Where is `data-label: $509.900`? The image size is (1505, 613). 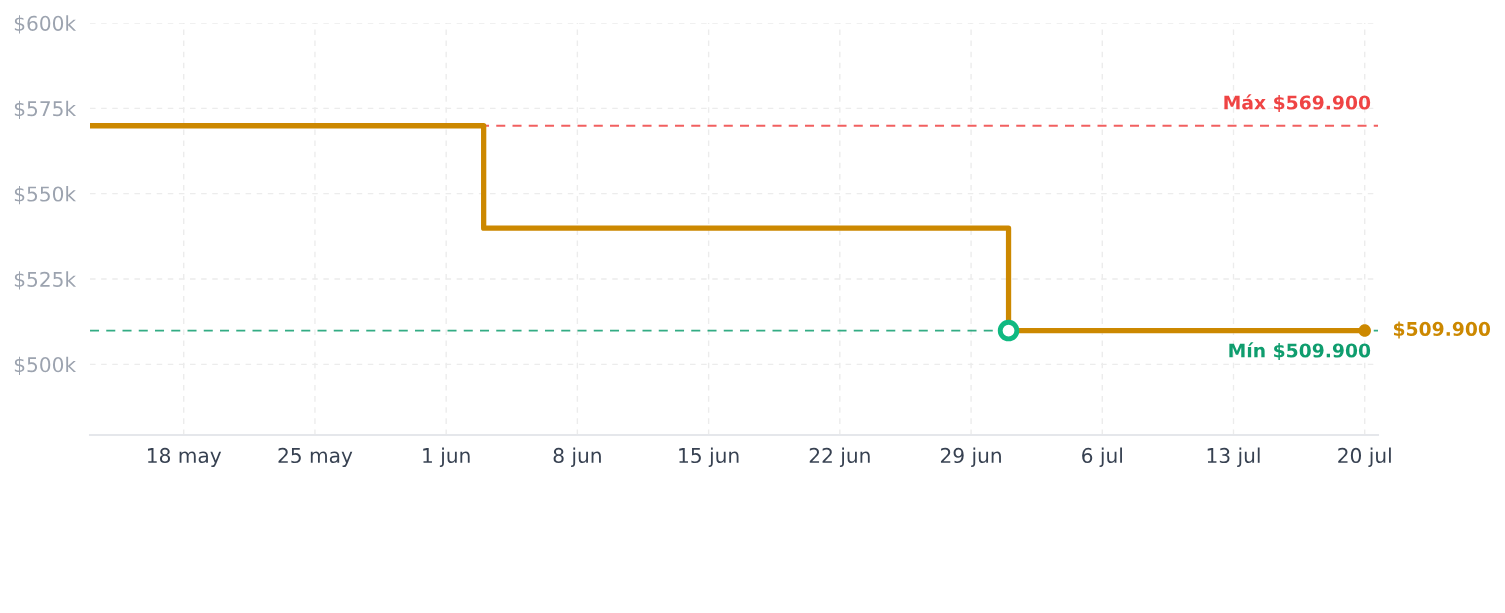 data-label: $509.900 is located at coordinates (1442, 330).